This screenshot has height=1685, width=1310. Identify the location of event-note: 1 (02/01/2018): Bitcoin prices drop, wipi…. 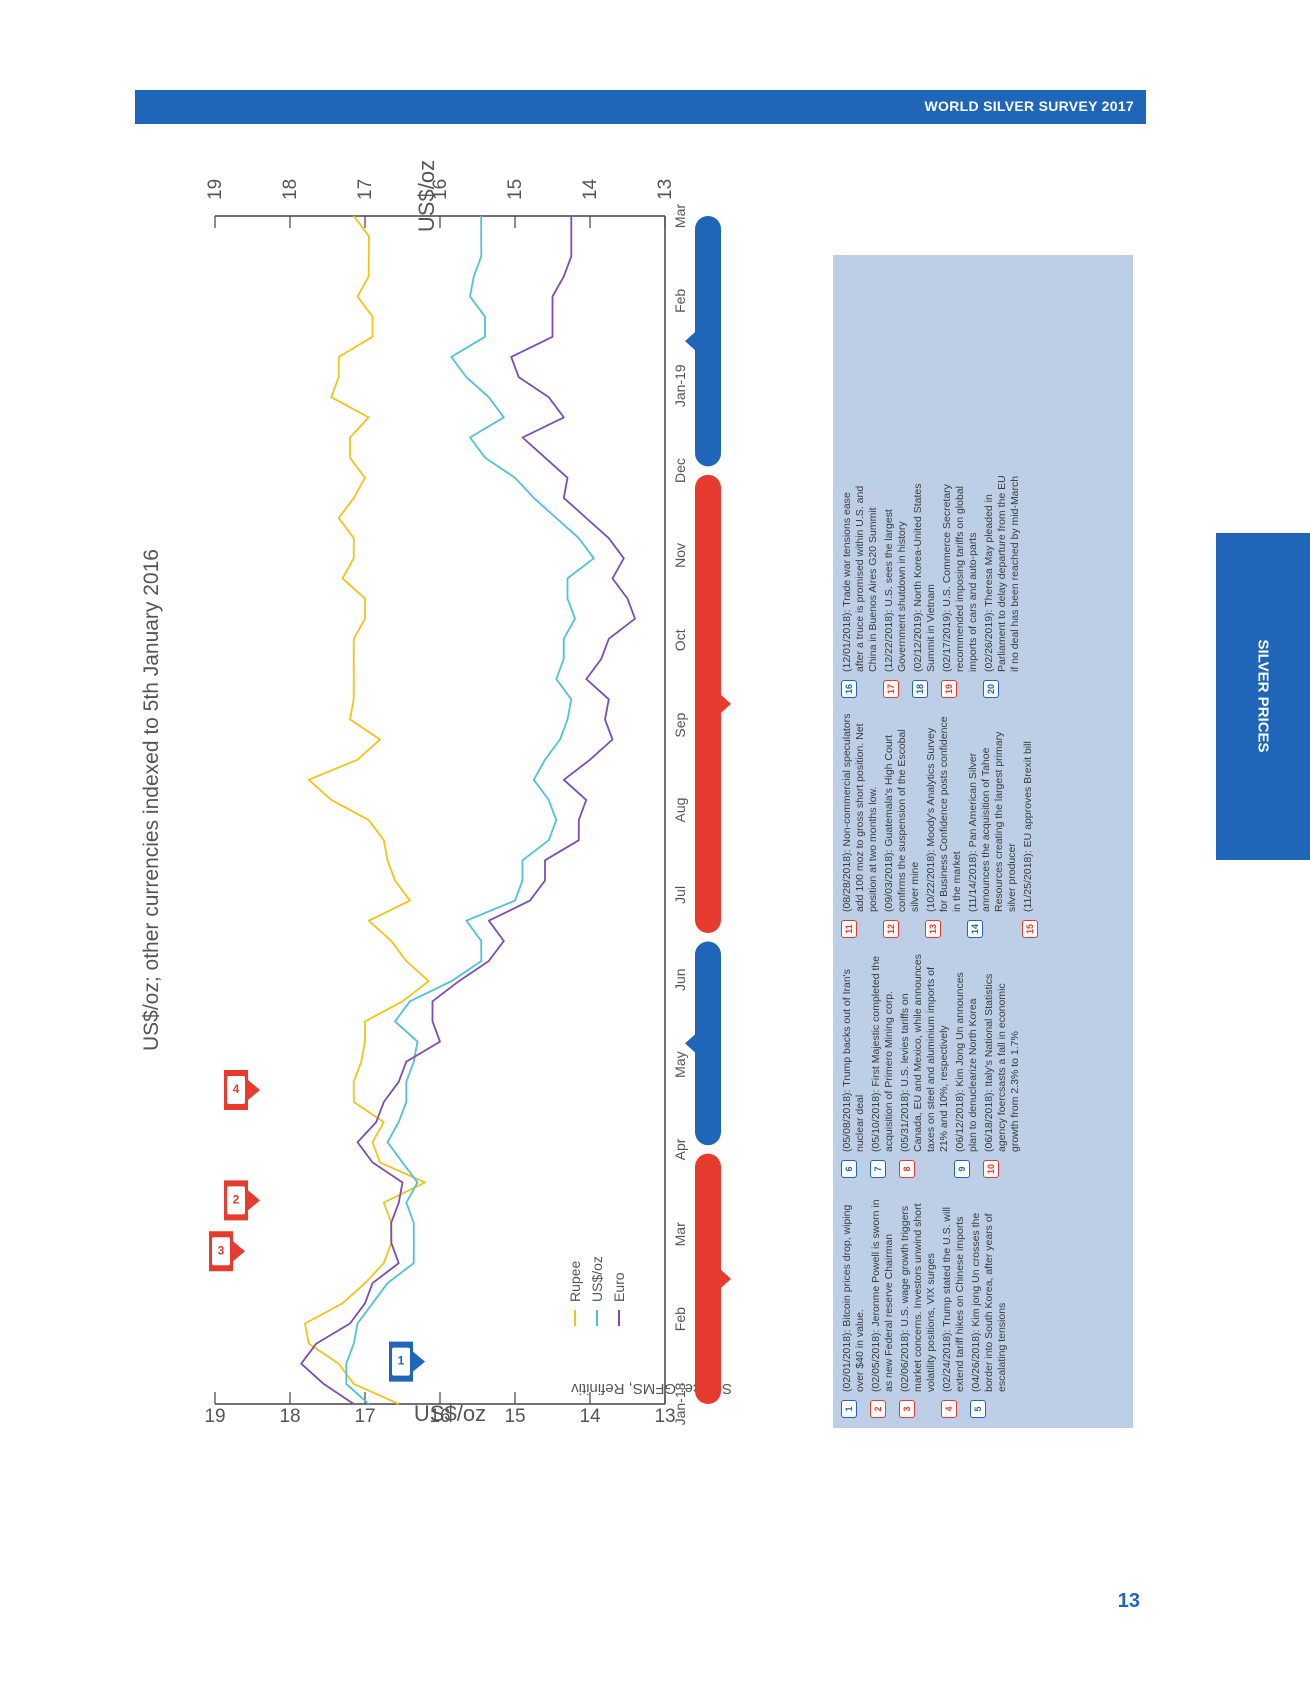
(854, 1305).